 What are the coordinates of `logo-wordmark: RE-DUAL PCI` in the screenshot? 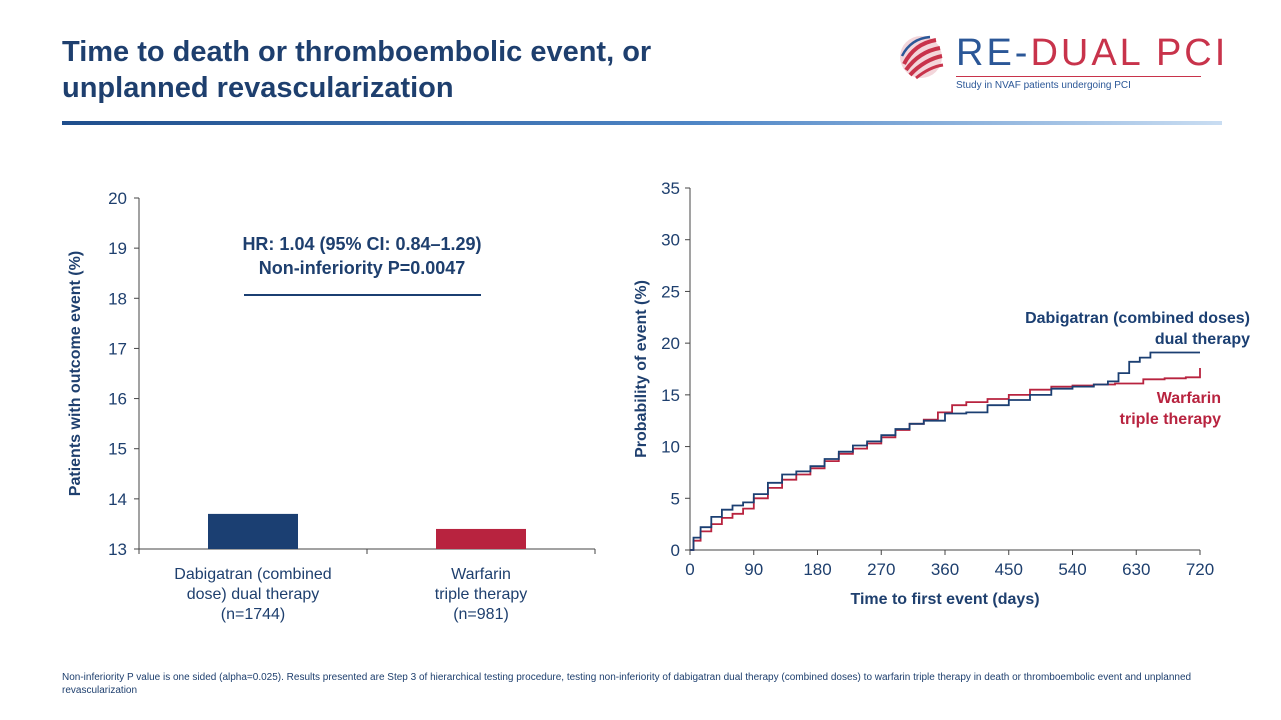 It's located at (1092, 53).